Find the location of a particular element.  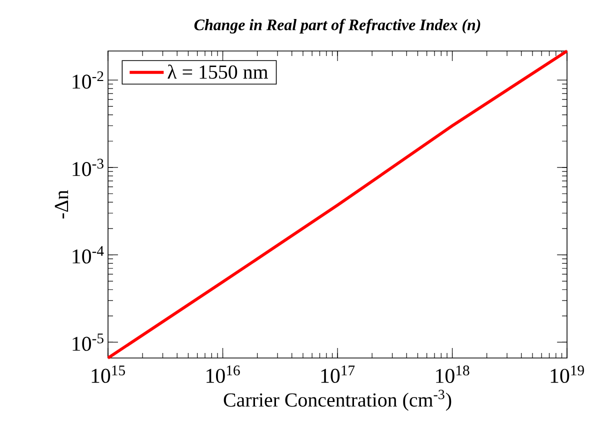

x-tick-label: 10$^{15}$ is located at coordinates (108, 374).